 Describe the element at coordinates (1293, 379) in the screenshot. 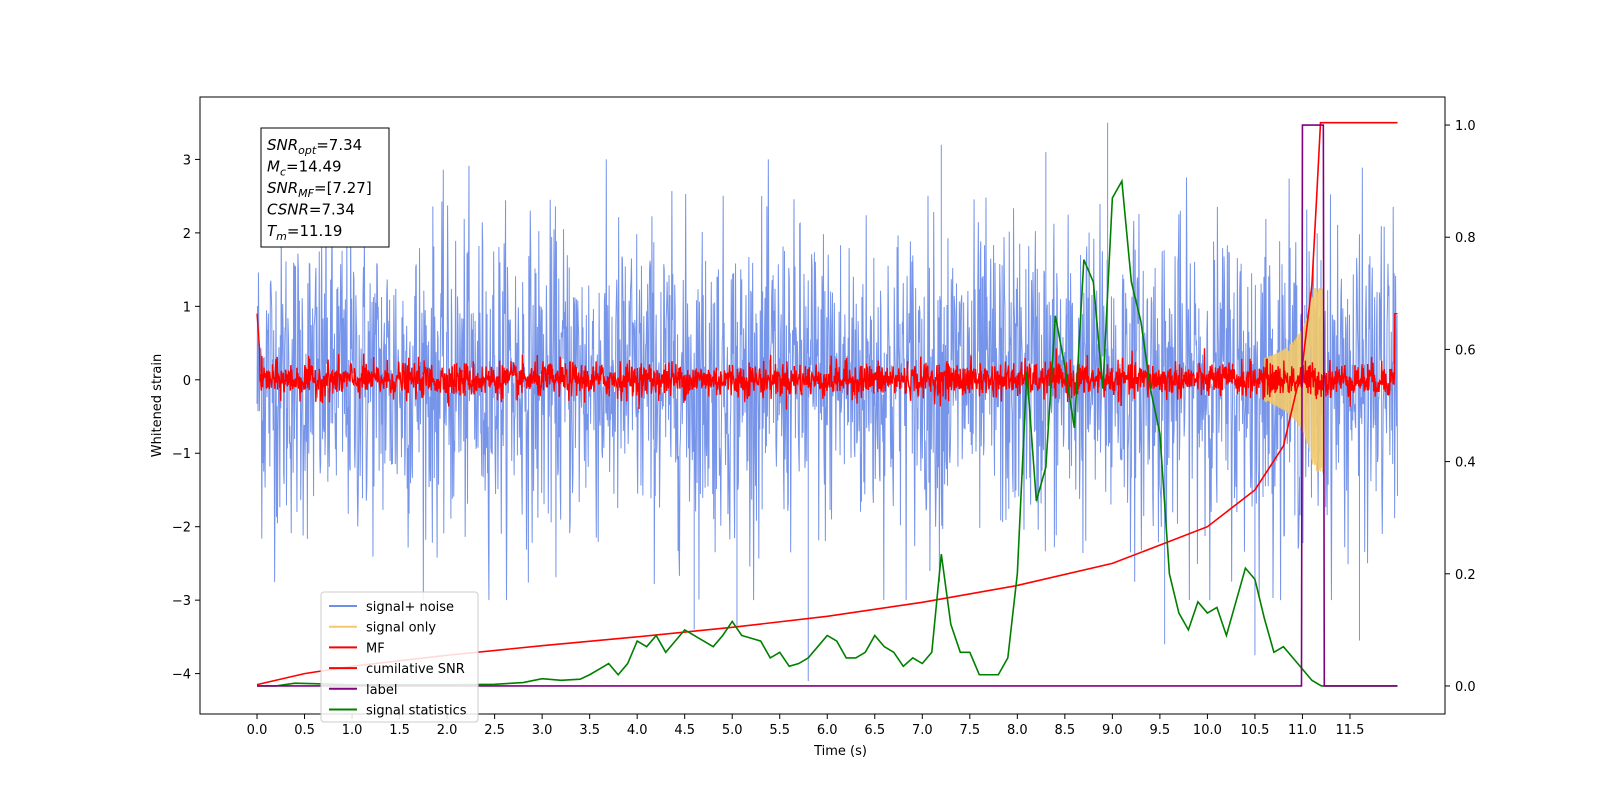

I see `series-signal-only` at that location.